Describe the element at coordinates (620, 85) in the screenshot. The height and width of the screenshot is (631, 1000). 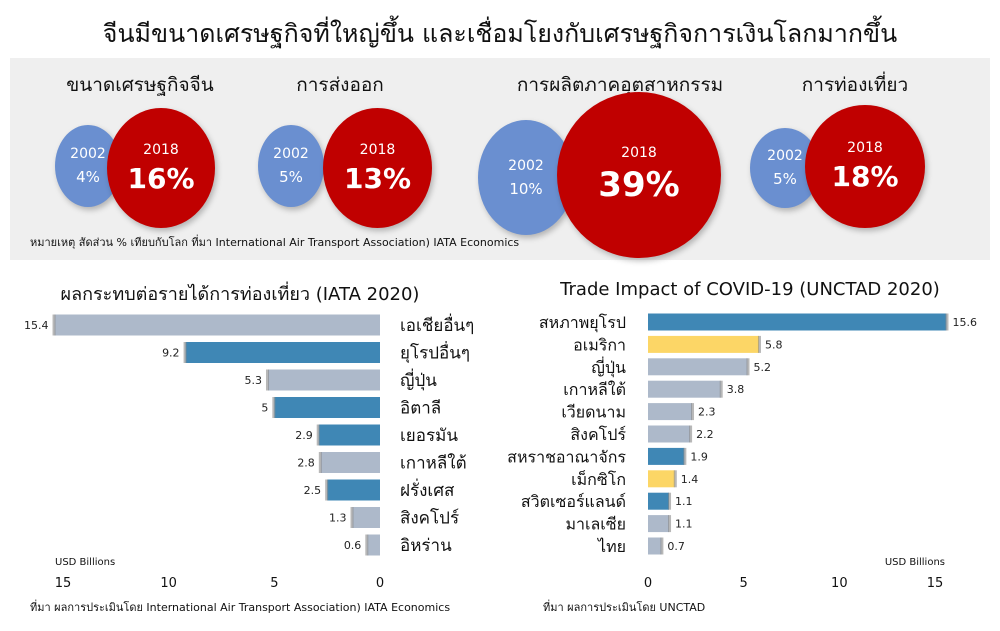
I see `group-title: การผลิตภาคอุตสาหกรรม` at that location.